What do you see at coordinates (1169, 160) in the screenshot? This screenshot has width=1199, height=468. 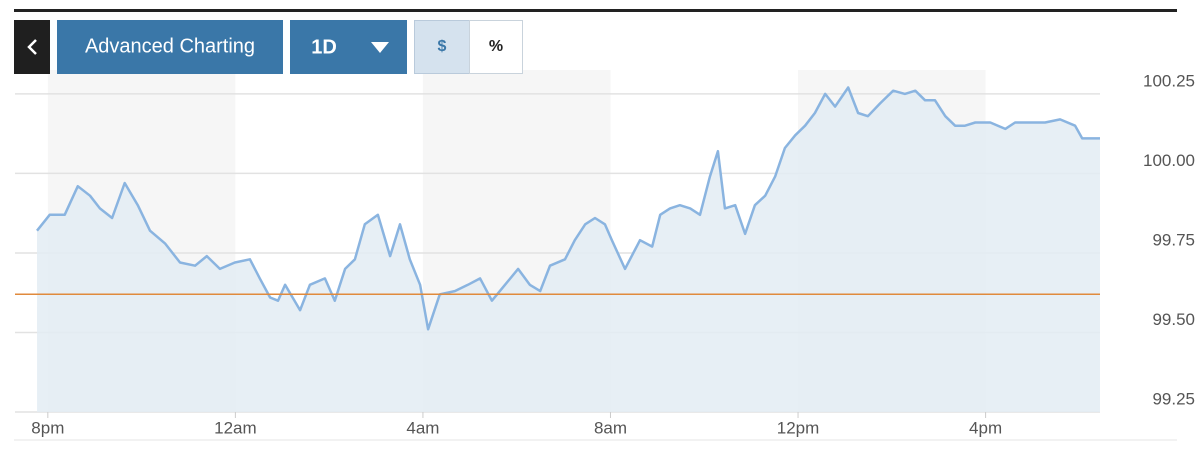 I see `y-tick-label: 100.00` at bounding box center [1169, 160].